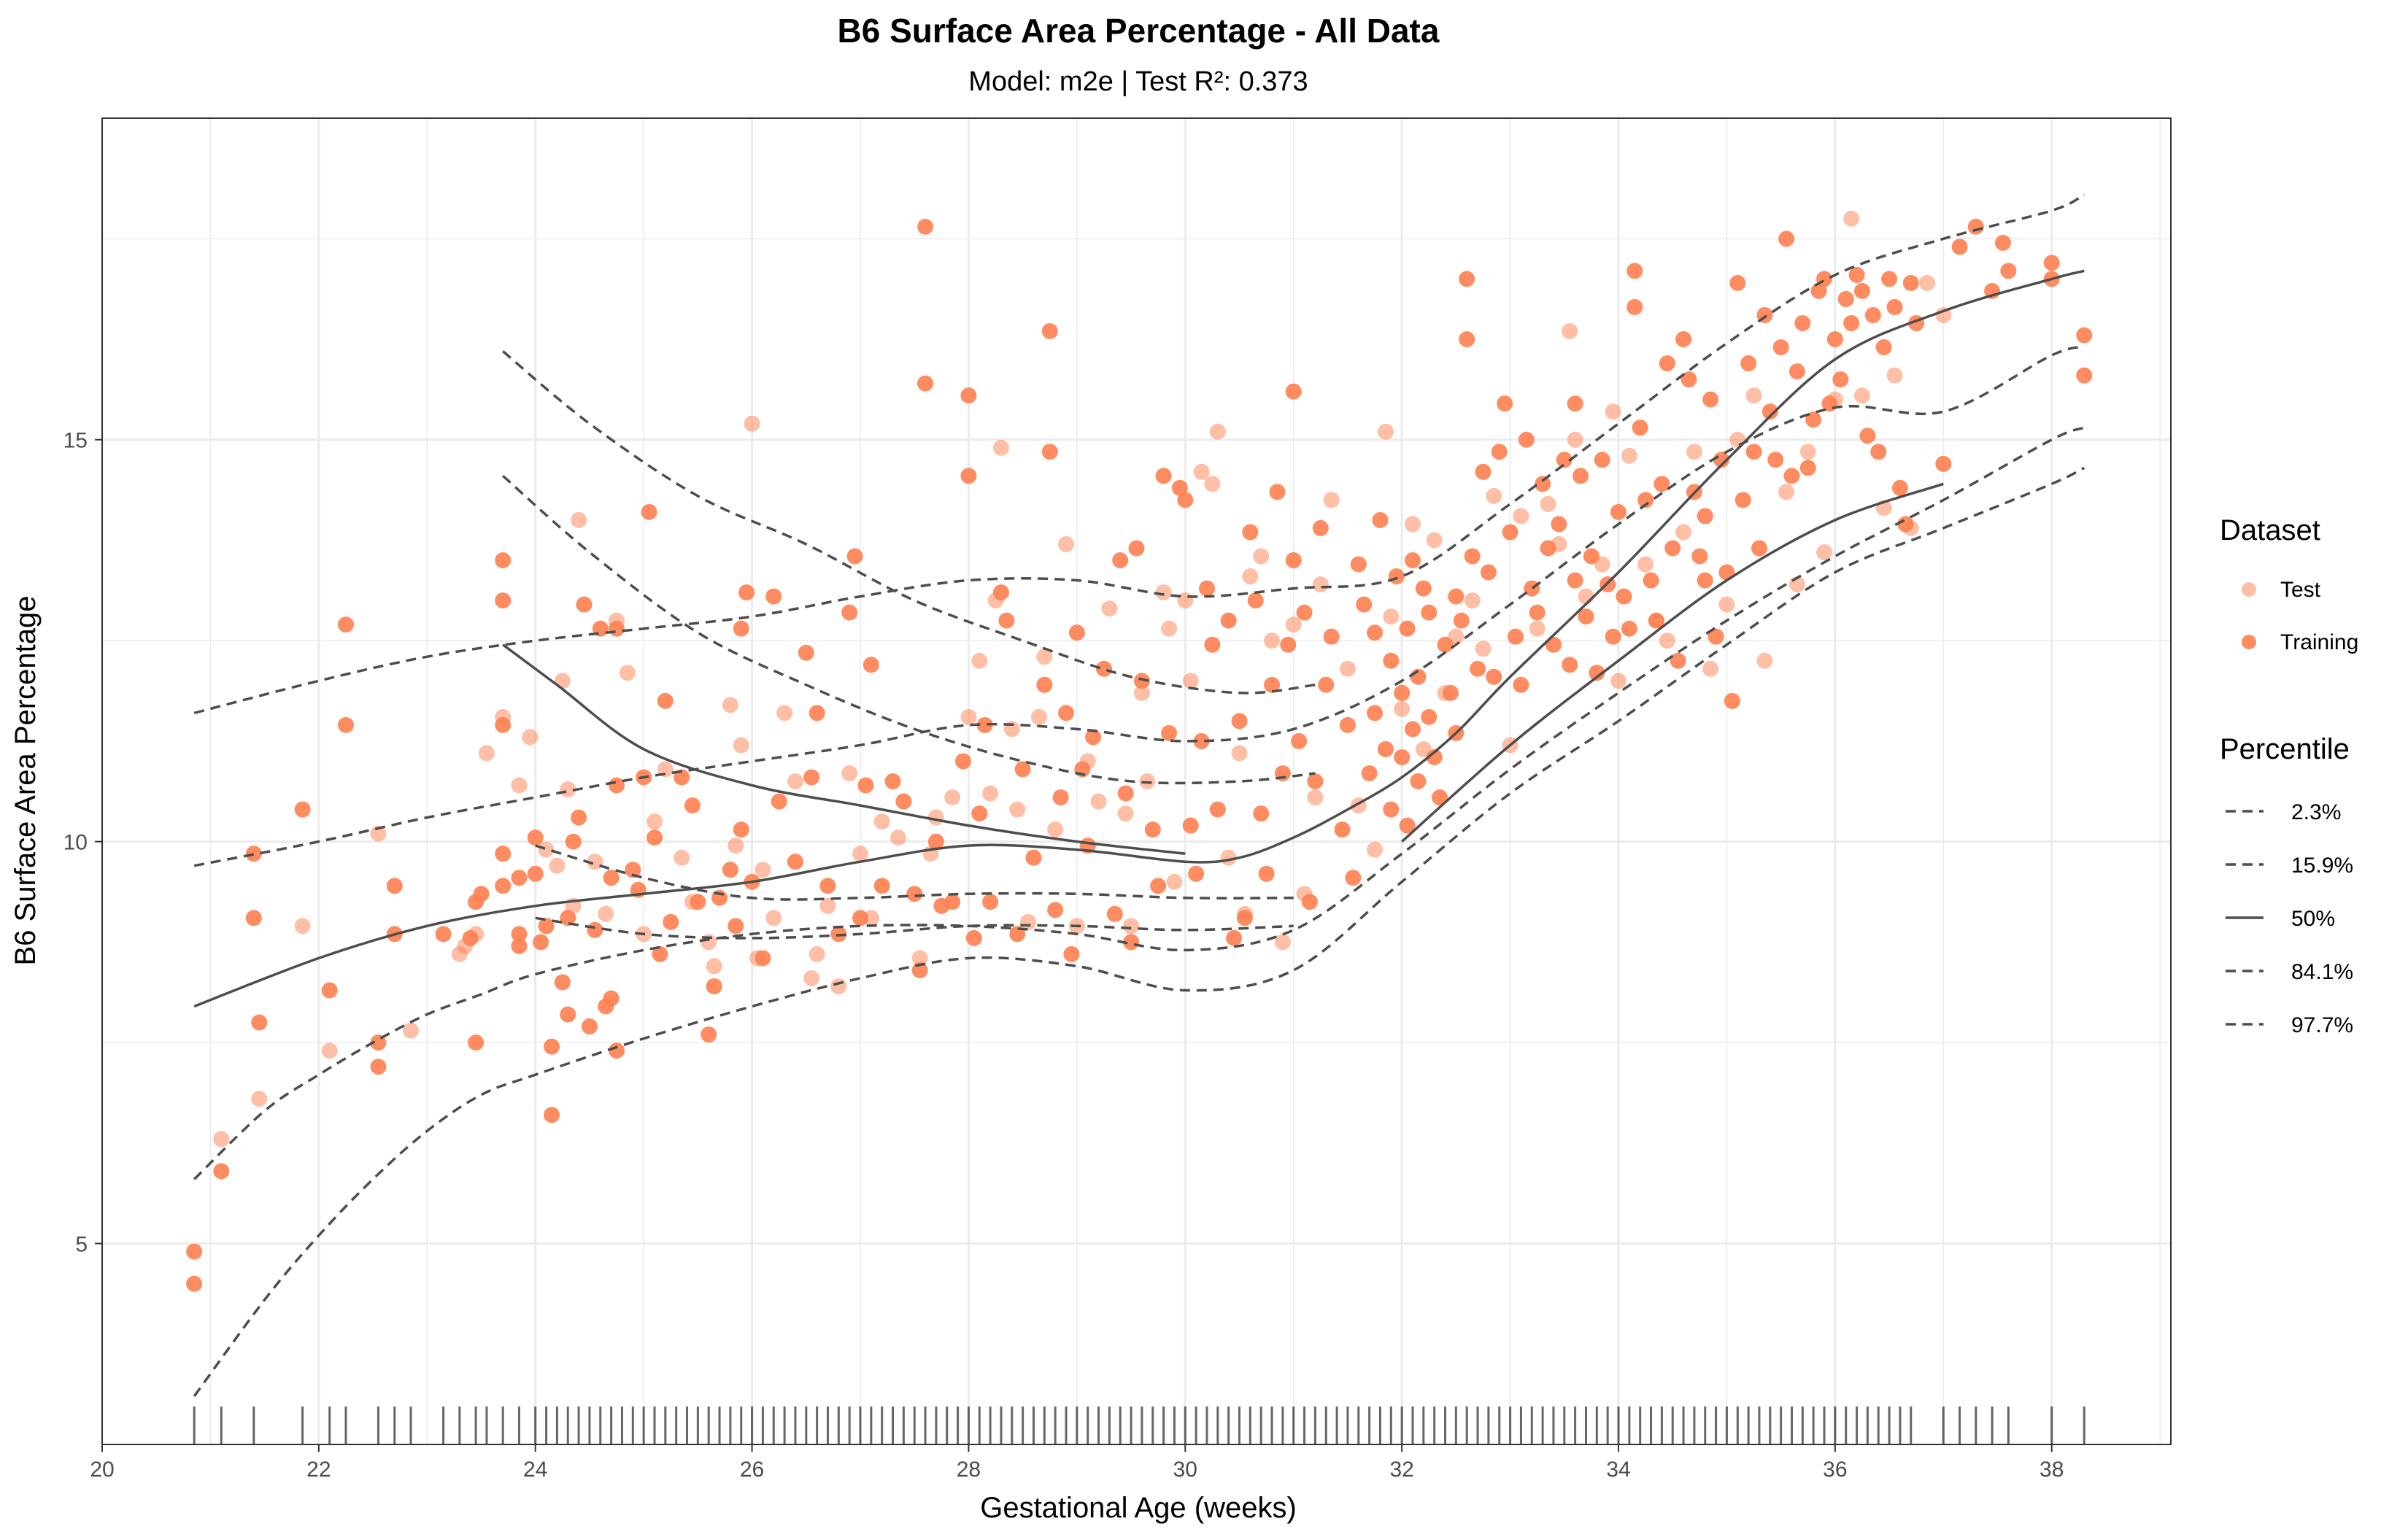  Describe the element at coordinates (2319, 642) in the screenshot. I see `legend-training-label: Training` at that location.